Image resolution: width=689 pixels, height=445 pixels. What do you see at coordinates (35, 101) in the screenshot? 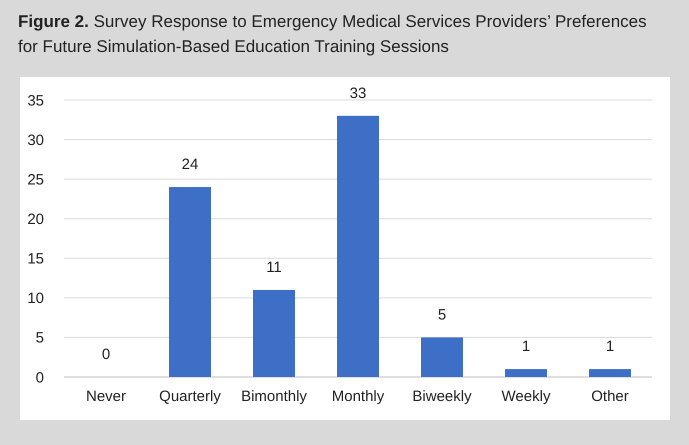
I see `y-tick-label: 35` at bounding box center [35, 101].